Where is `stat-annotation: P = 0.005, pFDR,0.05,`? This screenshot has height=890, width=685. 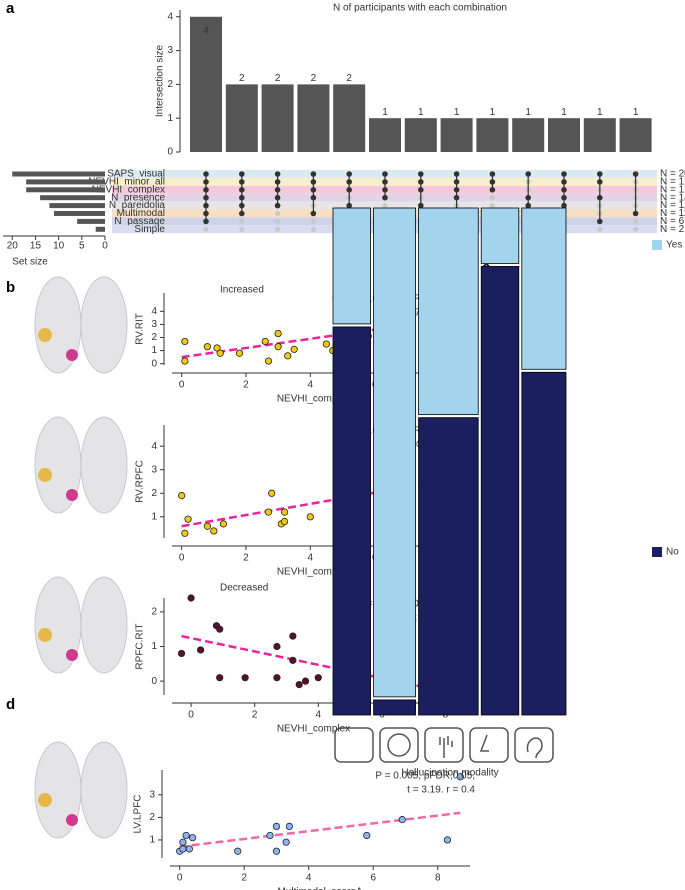 stat-annotation: P = 0.005, pFDR,0.05, is located at coordinates (425, 776).